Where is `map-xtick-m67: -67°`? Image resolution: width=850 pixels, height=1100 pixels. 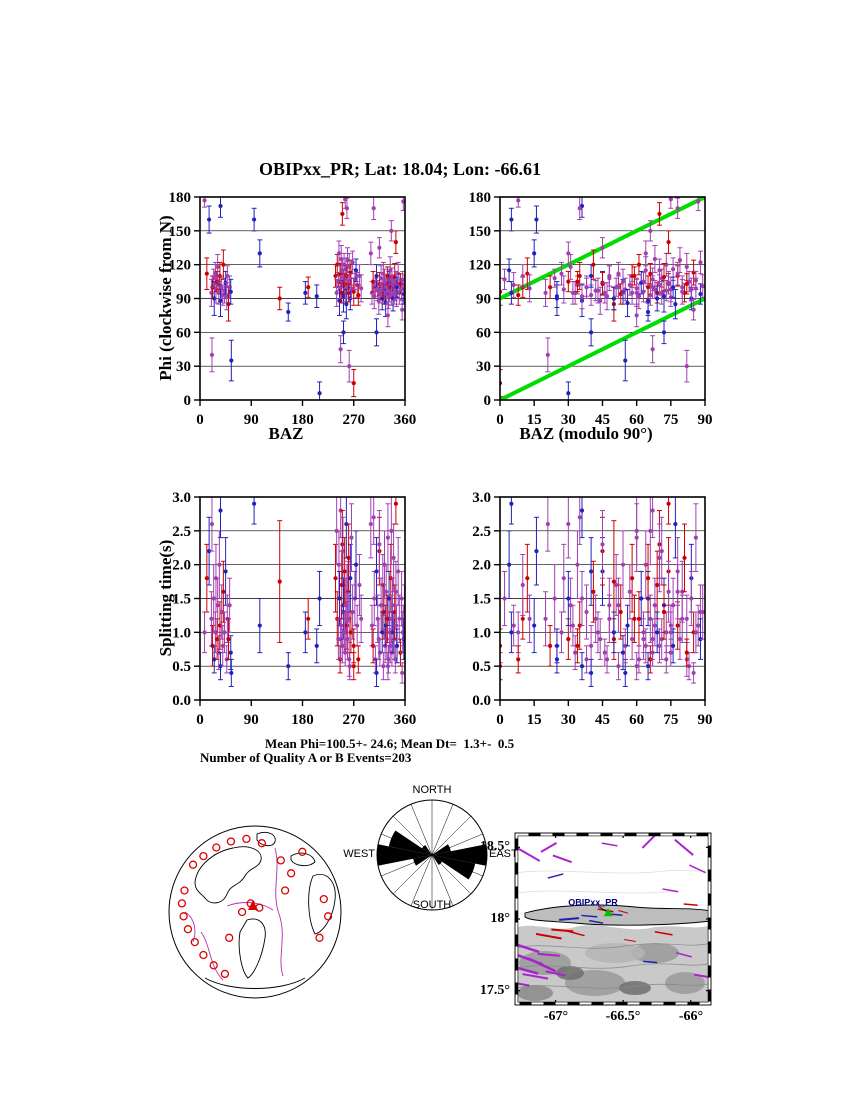
map-xtick-m67: -67° is located at coordinates (556, 1016).